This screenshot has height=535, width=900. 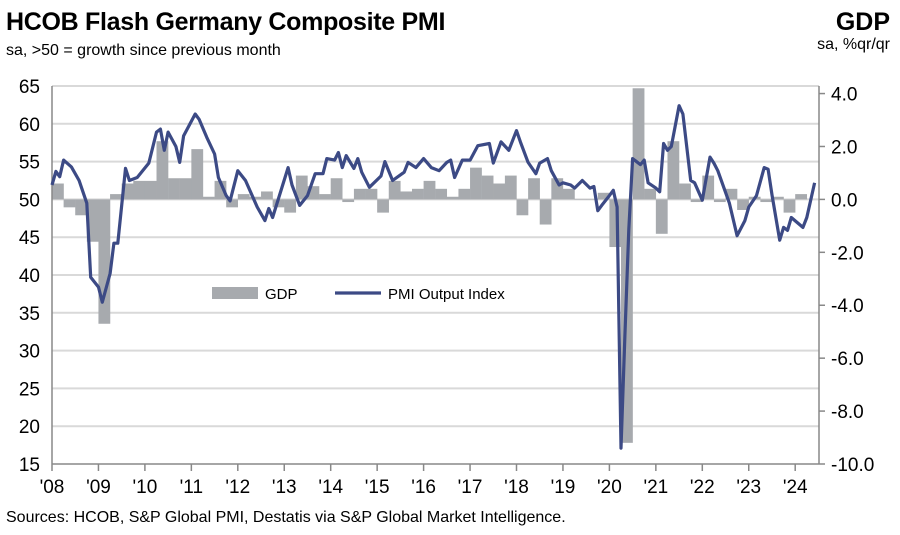 I want to click on left-tick-label: 55, so click(x=29, y=163).